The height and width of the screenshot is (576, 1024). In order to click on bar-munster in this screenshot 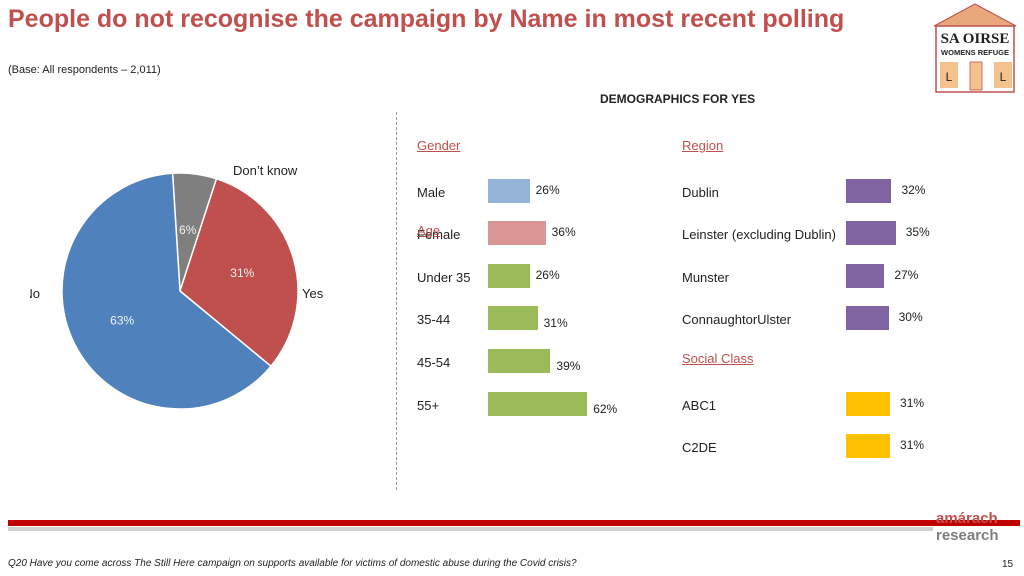, I will do `click(865, 275)`.